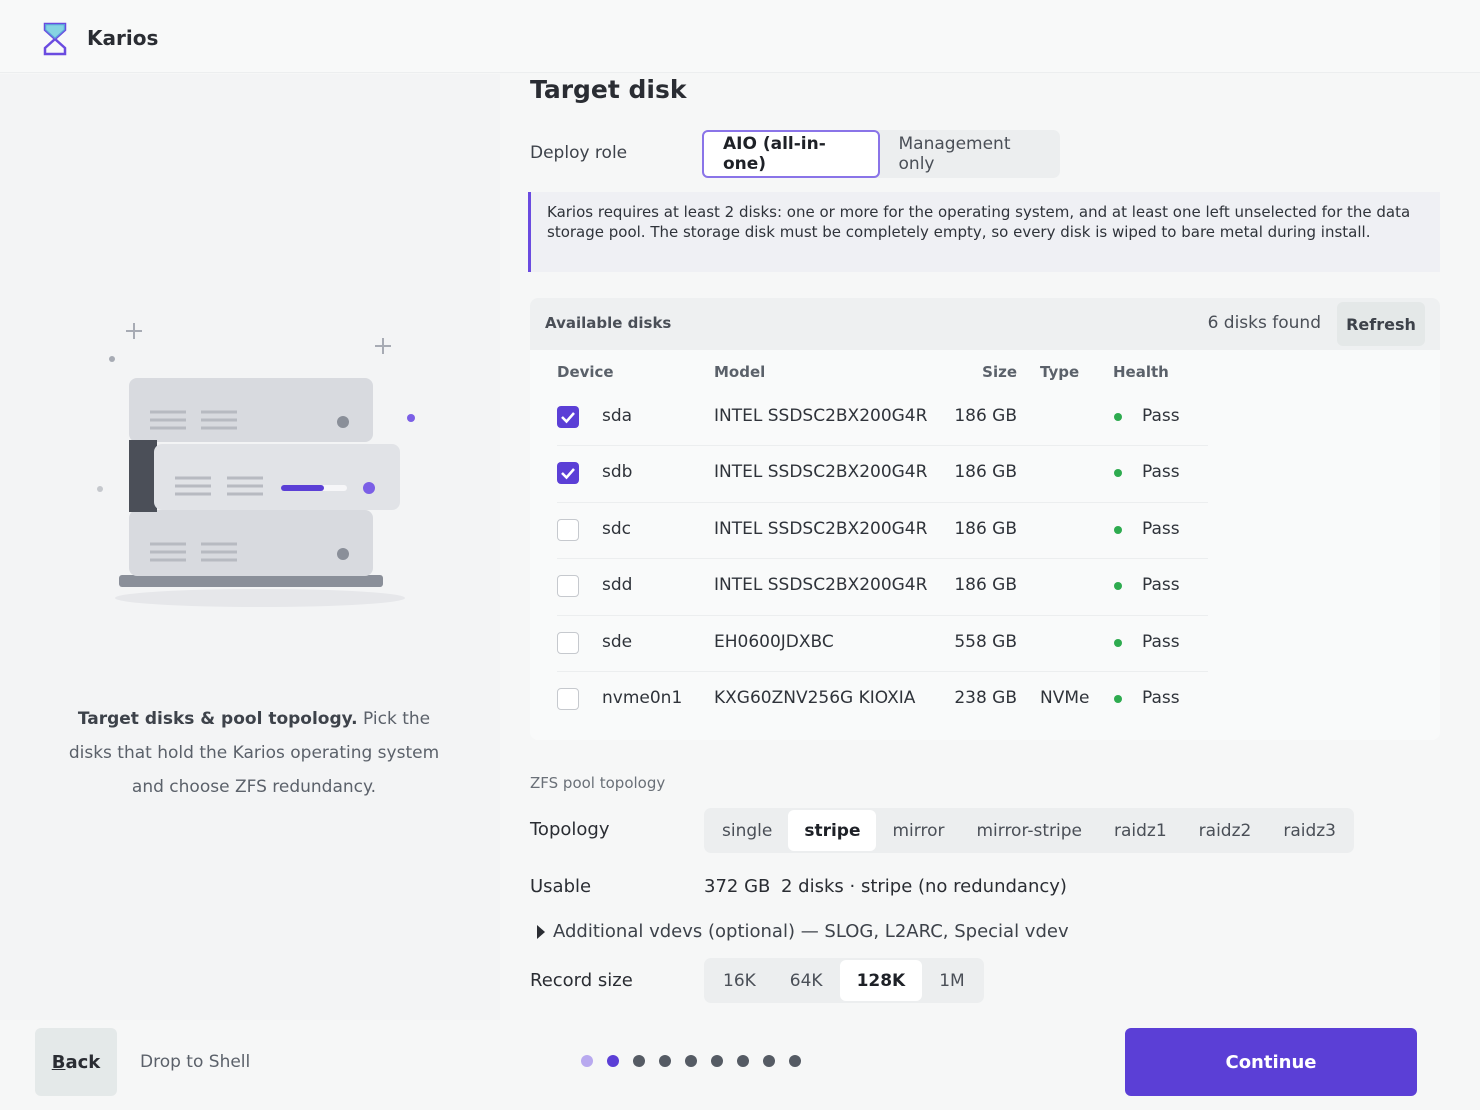  What do you see at coordinates (740, 372) in the screenshot?
I see `column-header: Model` at bounding box center [740, 372].